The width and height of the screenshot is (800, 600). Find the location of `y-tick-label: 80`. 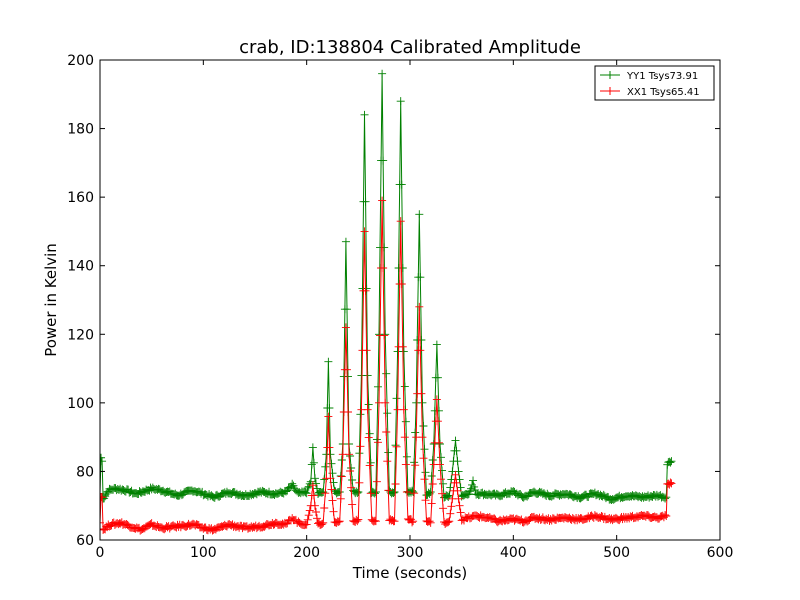

y-tick-label: 80 is located at coordinates (85, 472).